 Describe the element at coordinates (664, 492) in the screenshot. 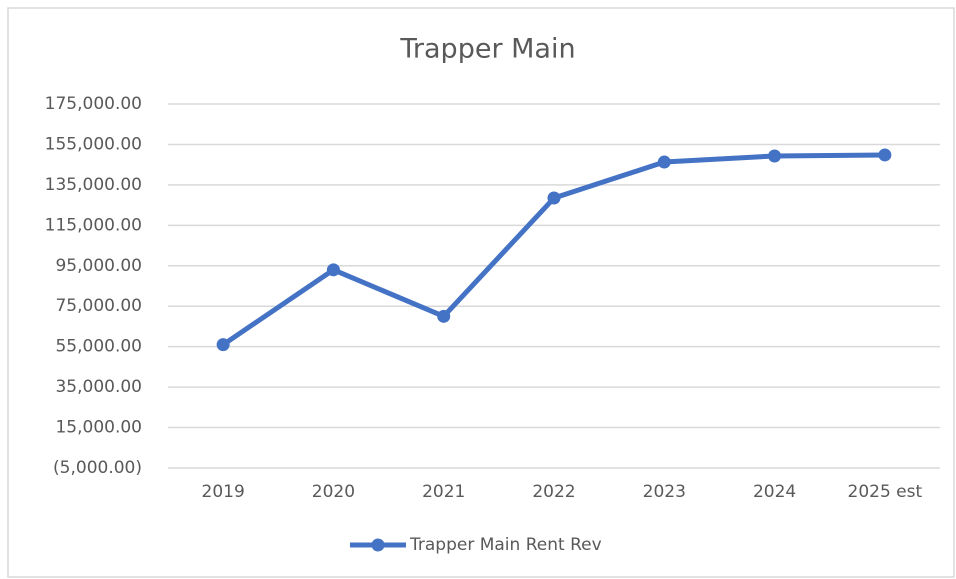

I see `x-tick-label: 2023` at that location.